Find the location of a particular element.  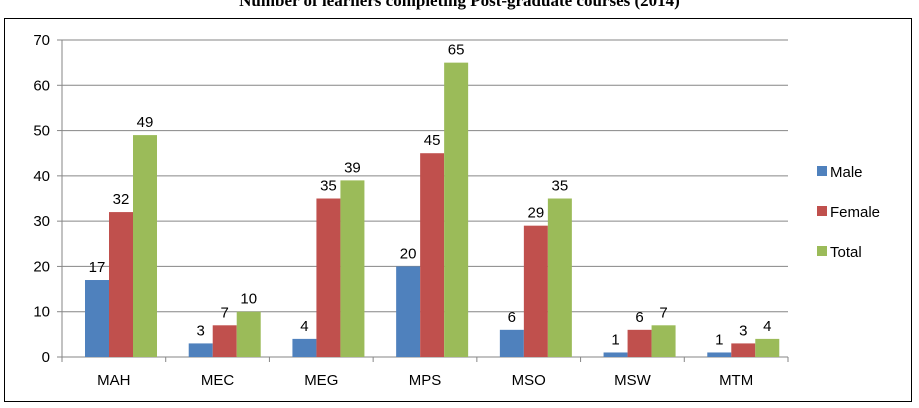

y-tick-label: 60 is located at coordinates (41, 85).